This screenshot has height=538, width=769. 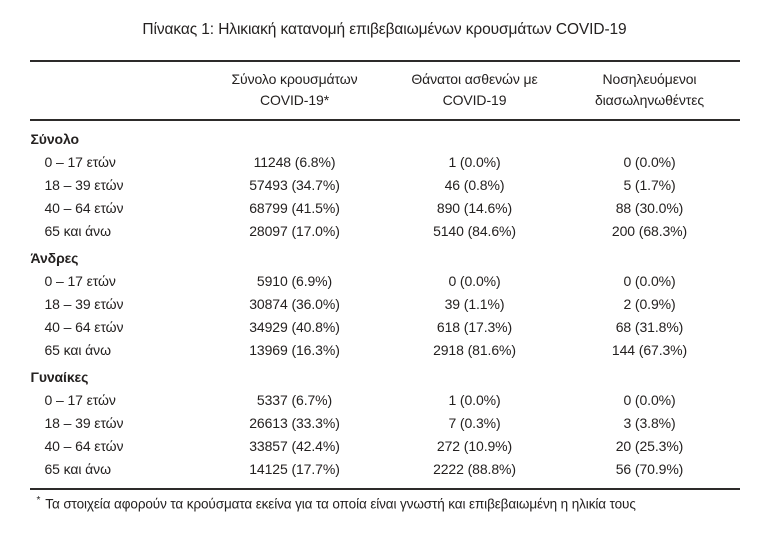 I want to click on cases-cell: 13969 (16.3%), so click(x=294, y=350).